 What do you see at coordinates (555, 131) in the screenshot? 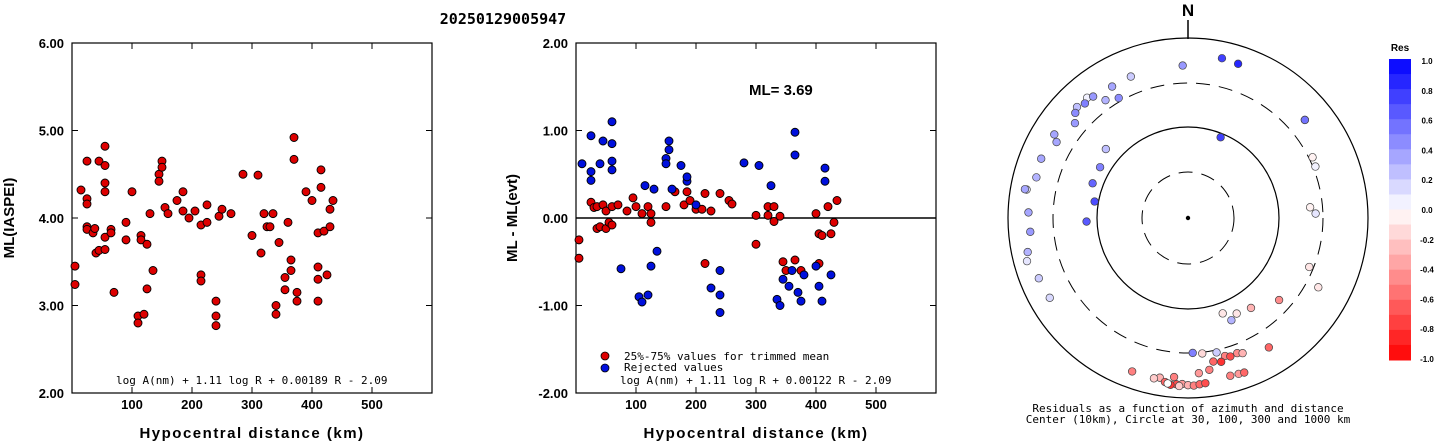
I see `plot2-ytick-label: 1.00` at bounding box center [555, 131].